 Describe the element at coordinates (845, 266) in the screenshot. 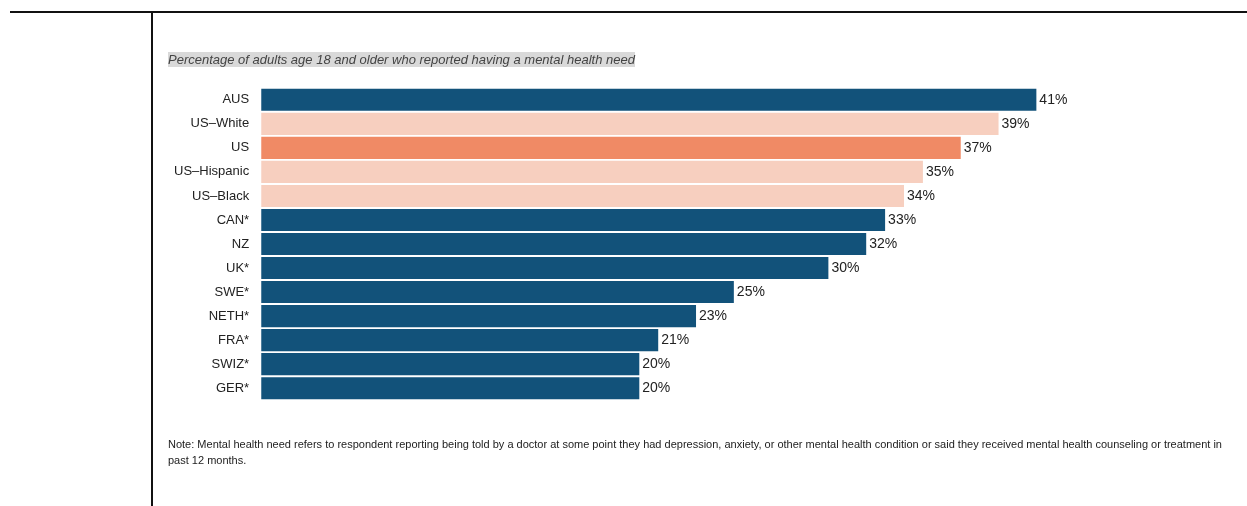

I see `data-label: 30%` at that location.